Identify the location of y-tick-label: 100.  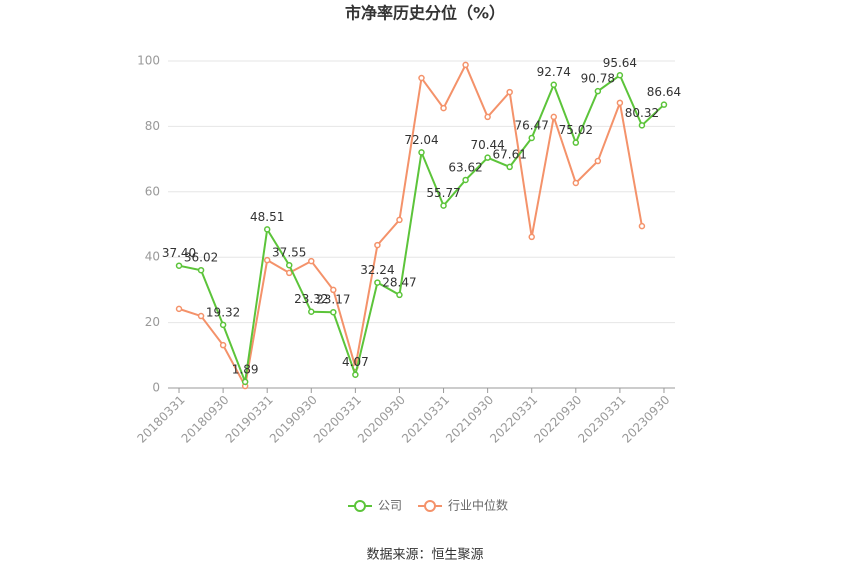
(148, 61).